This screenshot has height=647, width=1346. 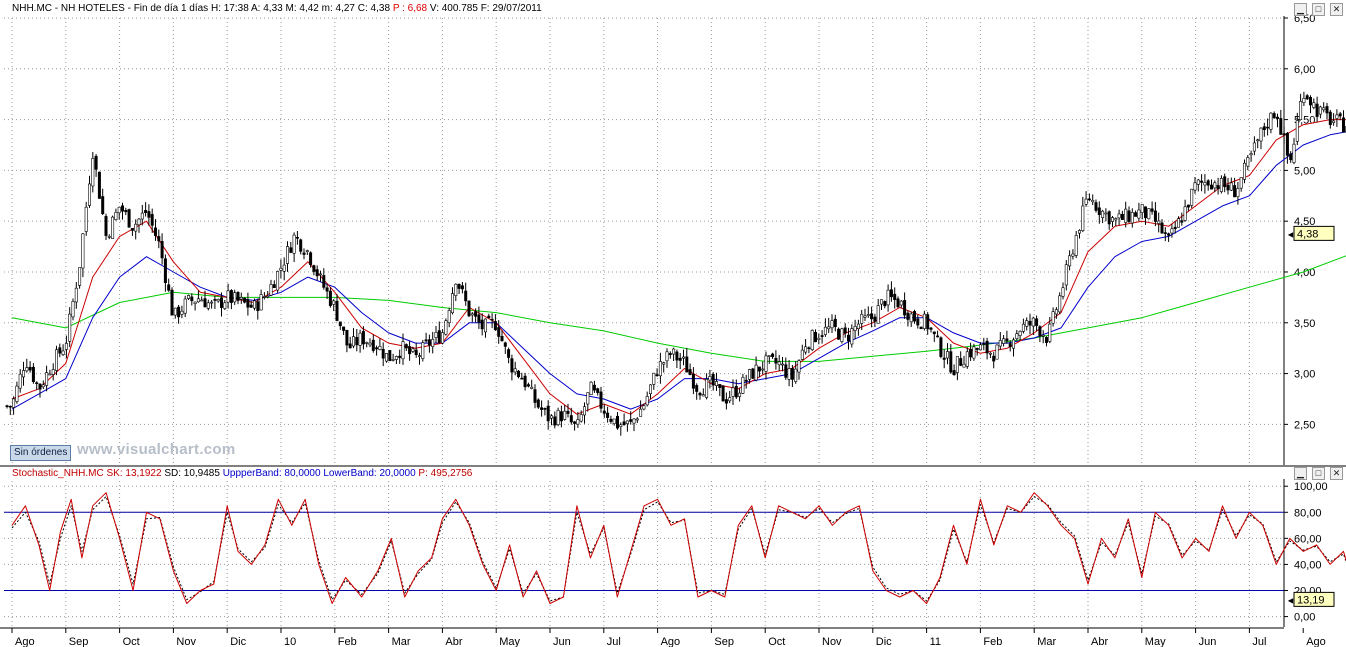 What do you see at coordinates (32, 8) in the screenshot?
I see `symbol: NHH.MC` at bounding box center [32, 8].